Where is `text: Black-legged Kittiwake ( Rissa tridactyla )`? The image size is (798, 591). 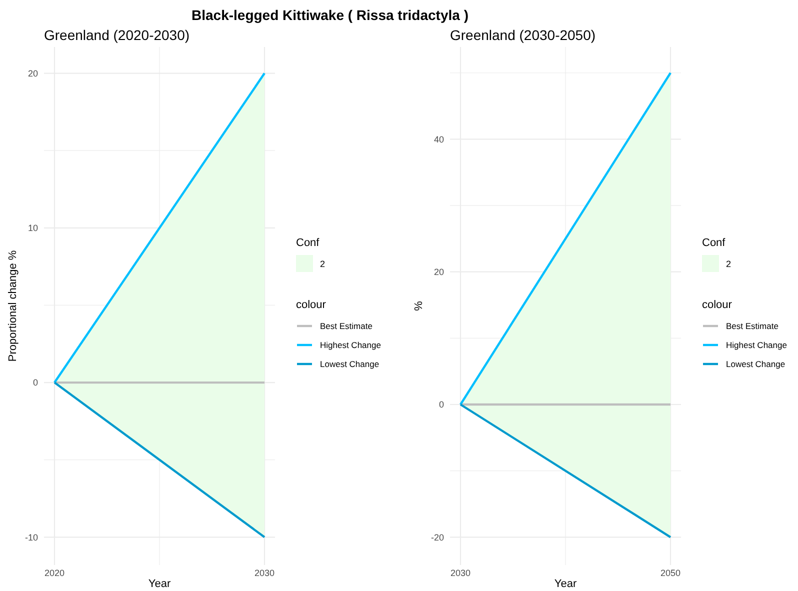
text: Black-legged Kittiwake ( Rissa tridactyla ) is located at coordinates (330, 15).